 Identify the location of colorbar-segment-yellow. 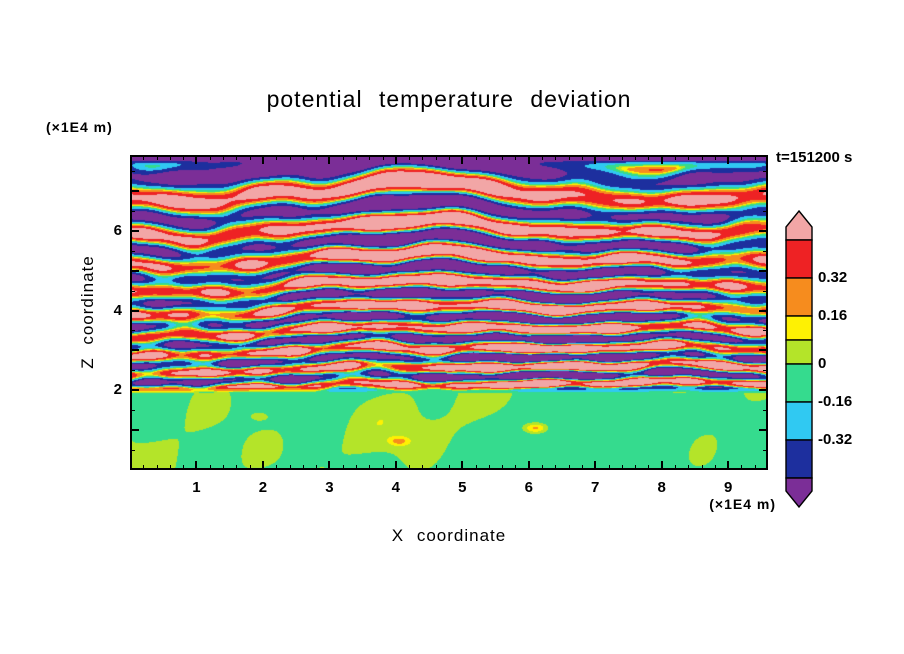
(799, 328).